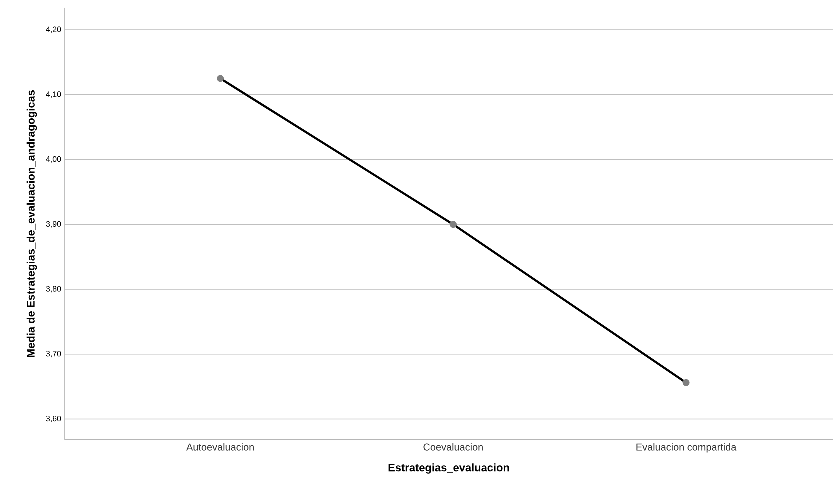 This screenshot has width=833, height=497. I want to click on x-tick-label: Evaluacion compartida, so click(686, 448).